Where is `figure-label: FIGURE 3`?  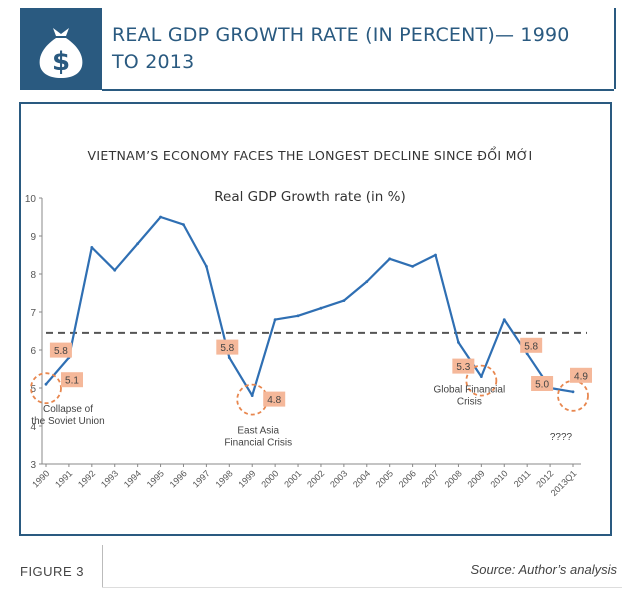 figure-label: FIGURE 3 is located at coordinates (52, 571).